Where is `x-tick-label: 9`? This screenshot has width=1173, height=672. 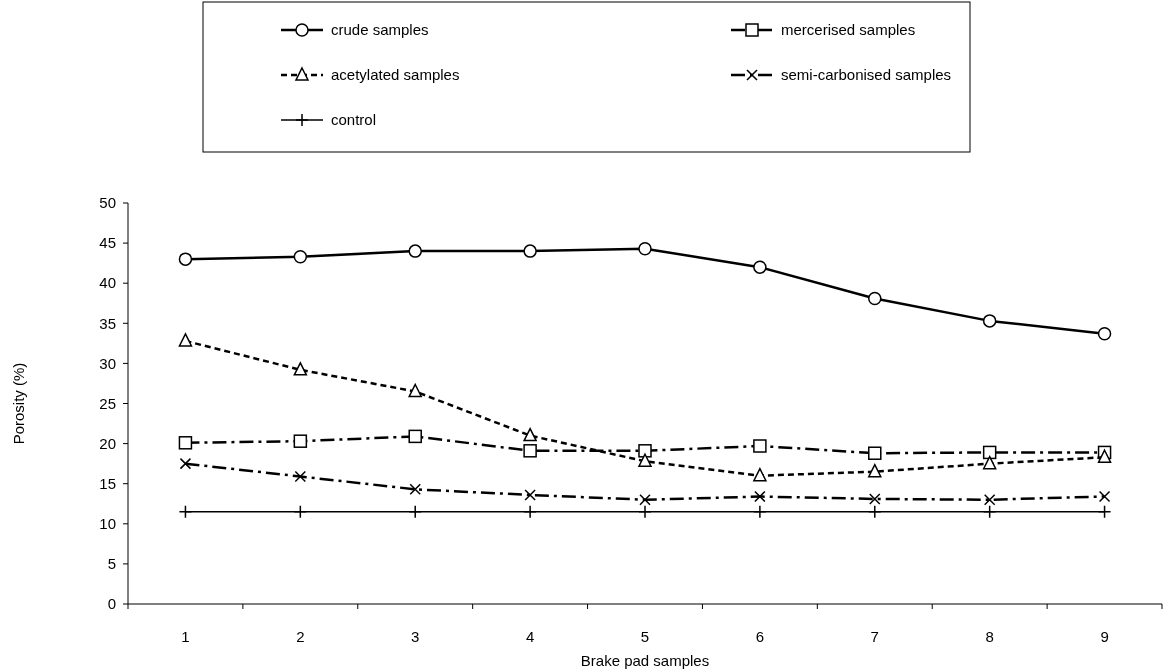 x-tick-label: 9 is located at coordinates (1104, 636).